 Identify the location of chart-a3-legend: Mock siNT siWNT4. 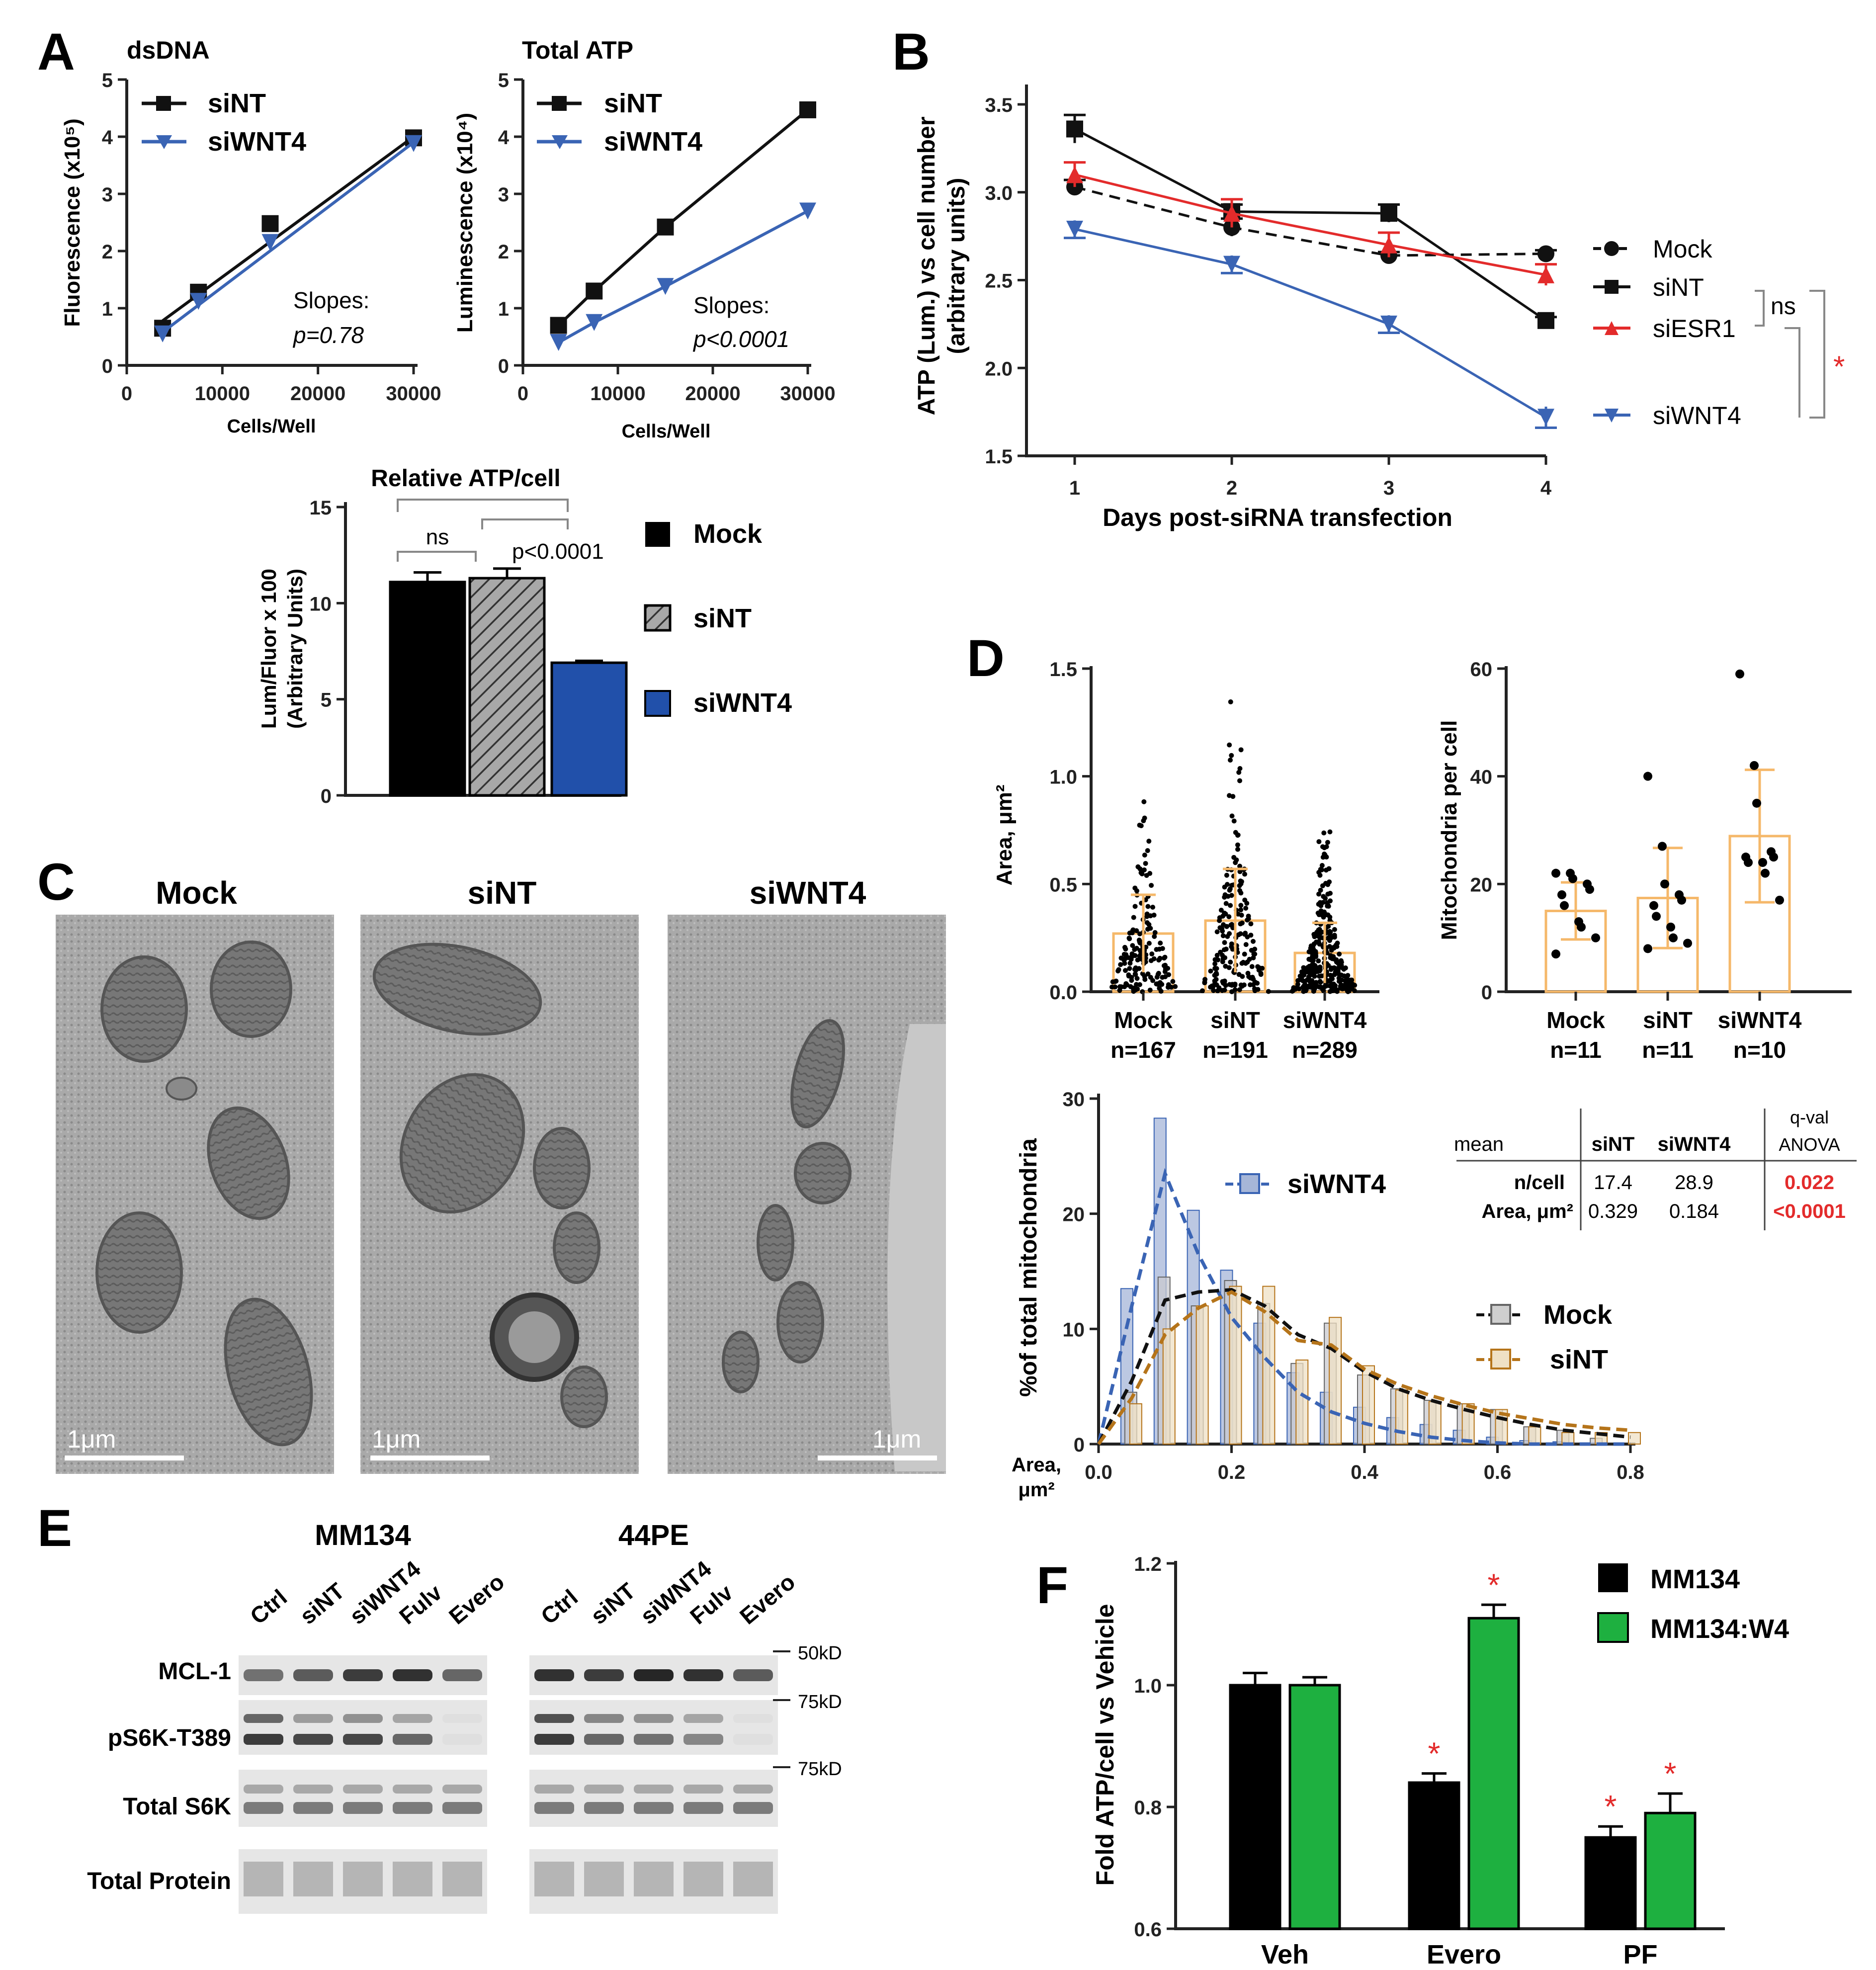
(718, 618).